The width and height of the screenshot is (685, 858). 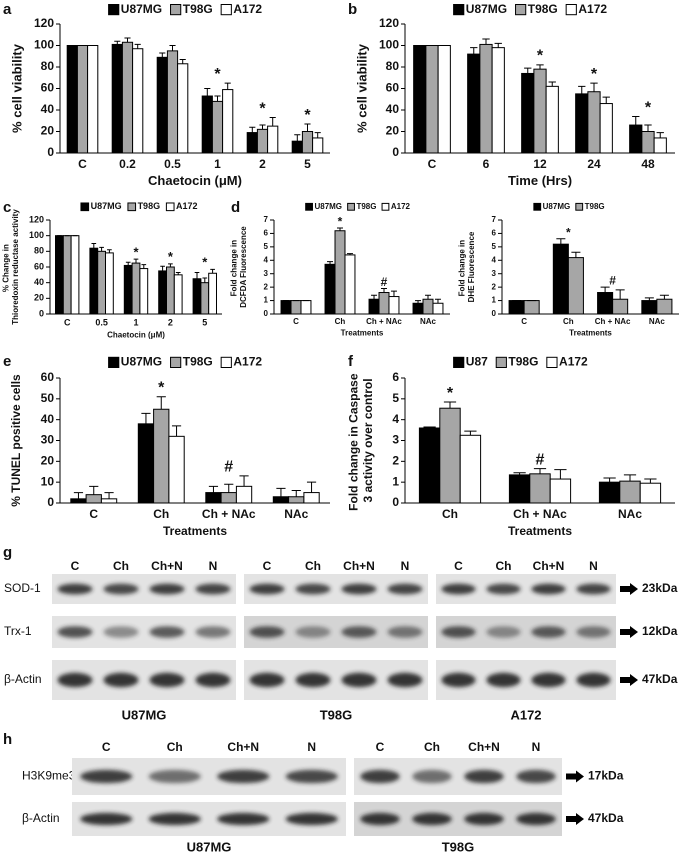 What do you see at coordinates (536, 747) in the screenshot?
I see `lane-label: N` at bounding box center [536, 747].